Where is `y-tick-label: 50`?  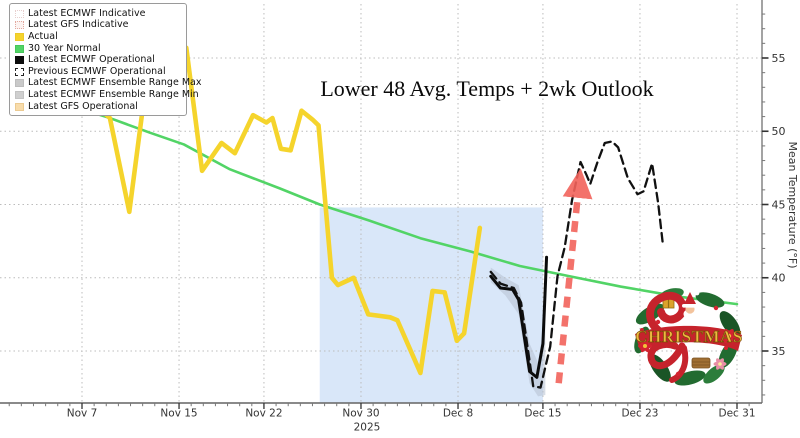
y-tick-label: 50 is located at coordinates (779, 131).